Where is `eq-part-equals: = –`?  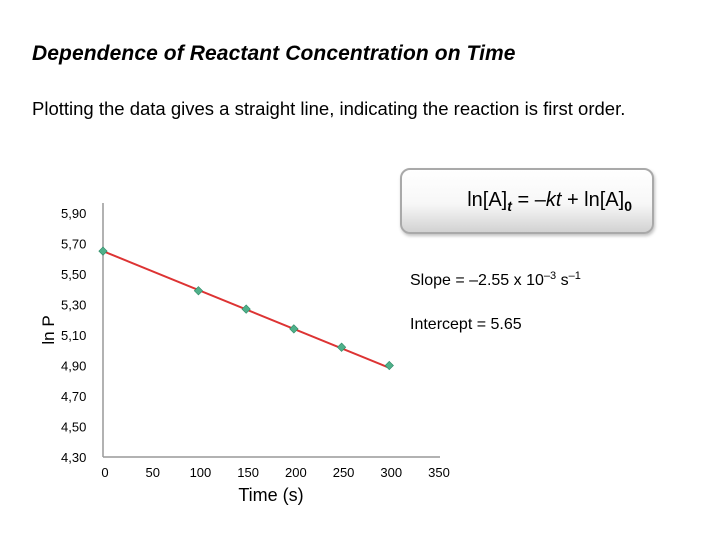 eq-part-equals: = – is located at coordinates (528, 200).